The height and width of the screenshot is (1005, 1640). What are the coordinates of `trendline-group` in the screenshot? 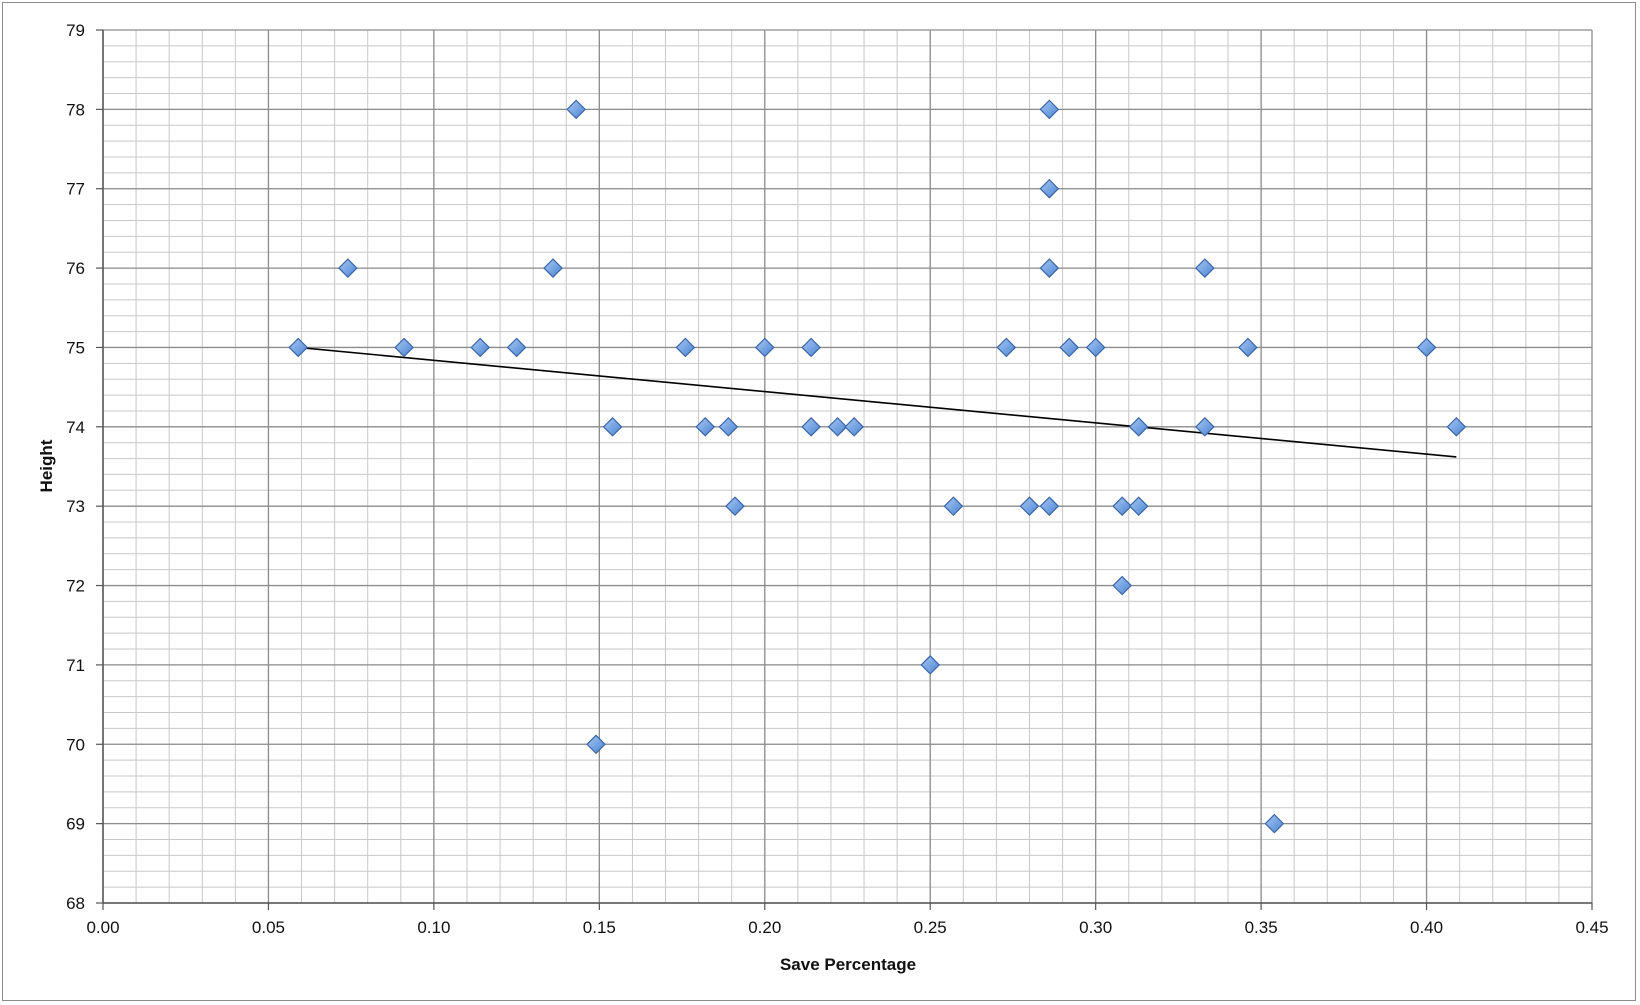 It's located at (877, 402).